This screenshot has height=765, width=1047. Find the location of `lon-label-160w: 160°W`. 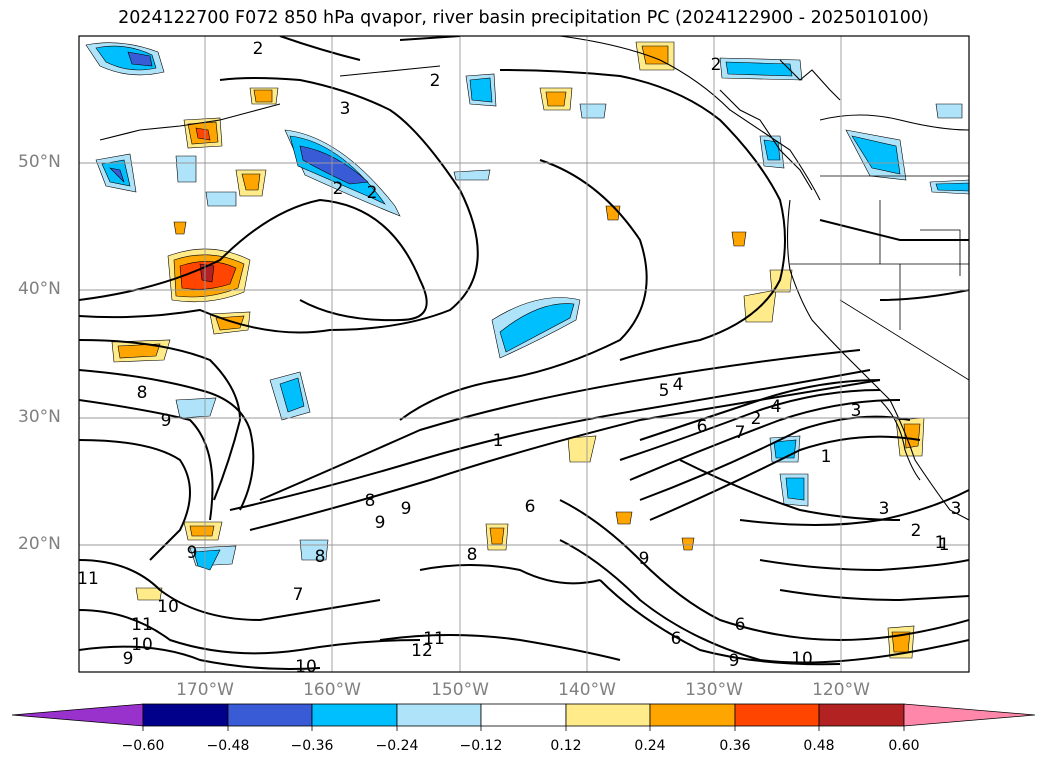

lon-label-160w: 160°W is located at coordinates (332, 690).